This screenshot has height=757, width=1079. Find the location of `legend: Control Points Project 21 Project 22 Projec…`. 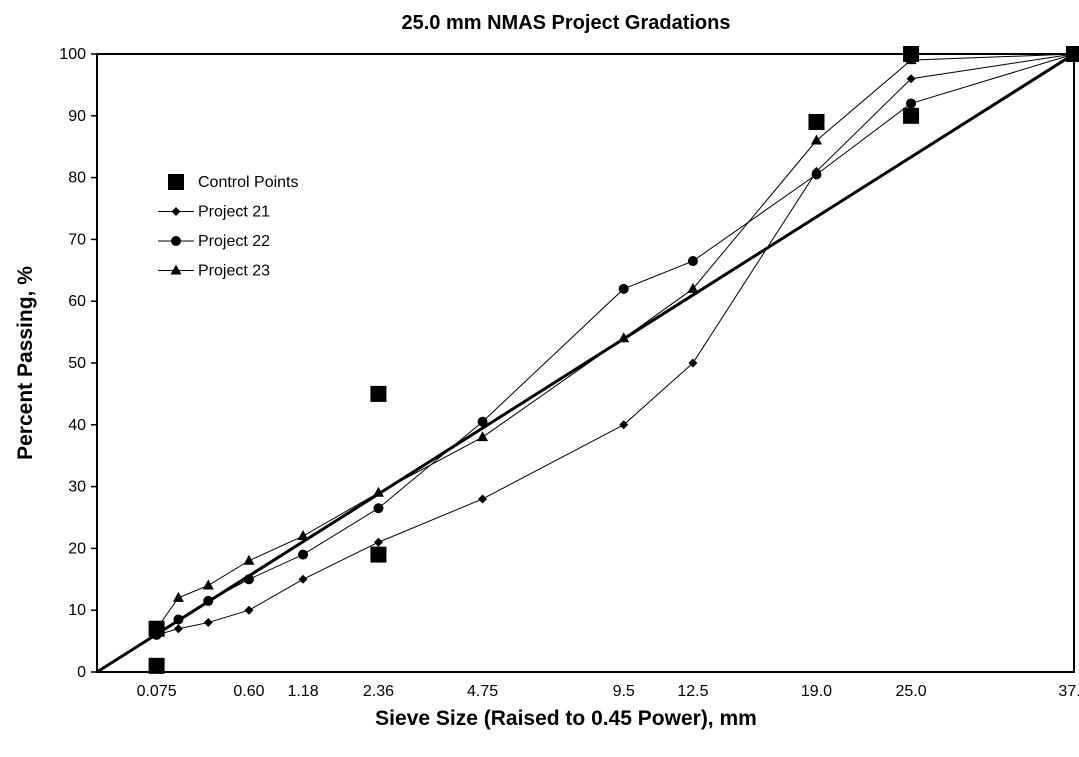

legend: Control Points Project 21 Project 22 Projec… is located at coordinates (228, 227).